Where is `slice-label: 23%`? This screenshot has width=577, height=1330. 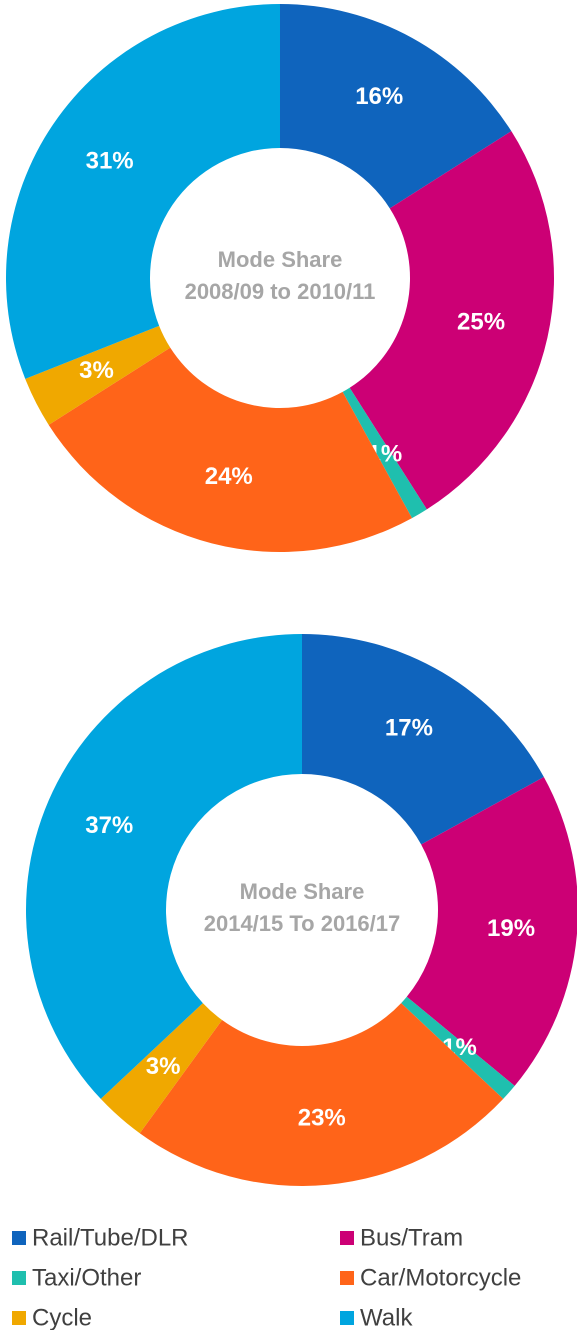 slice-label: 23% is located at coordinates (322, 1117).